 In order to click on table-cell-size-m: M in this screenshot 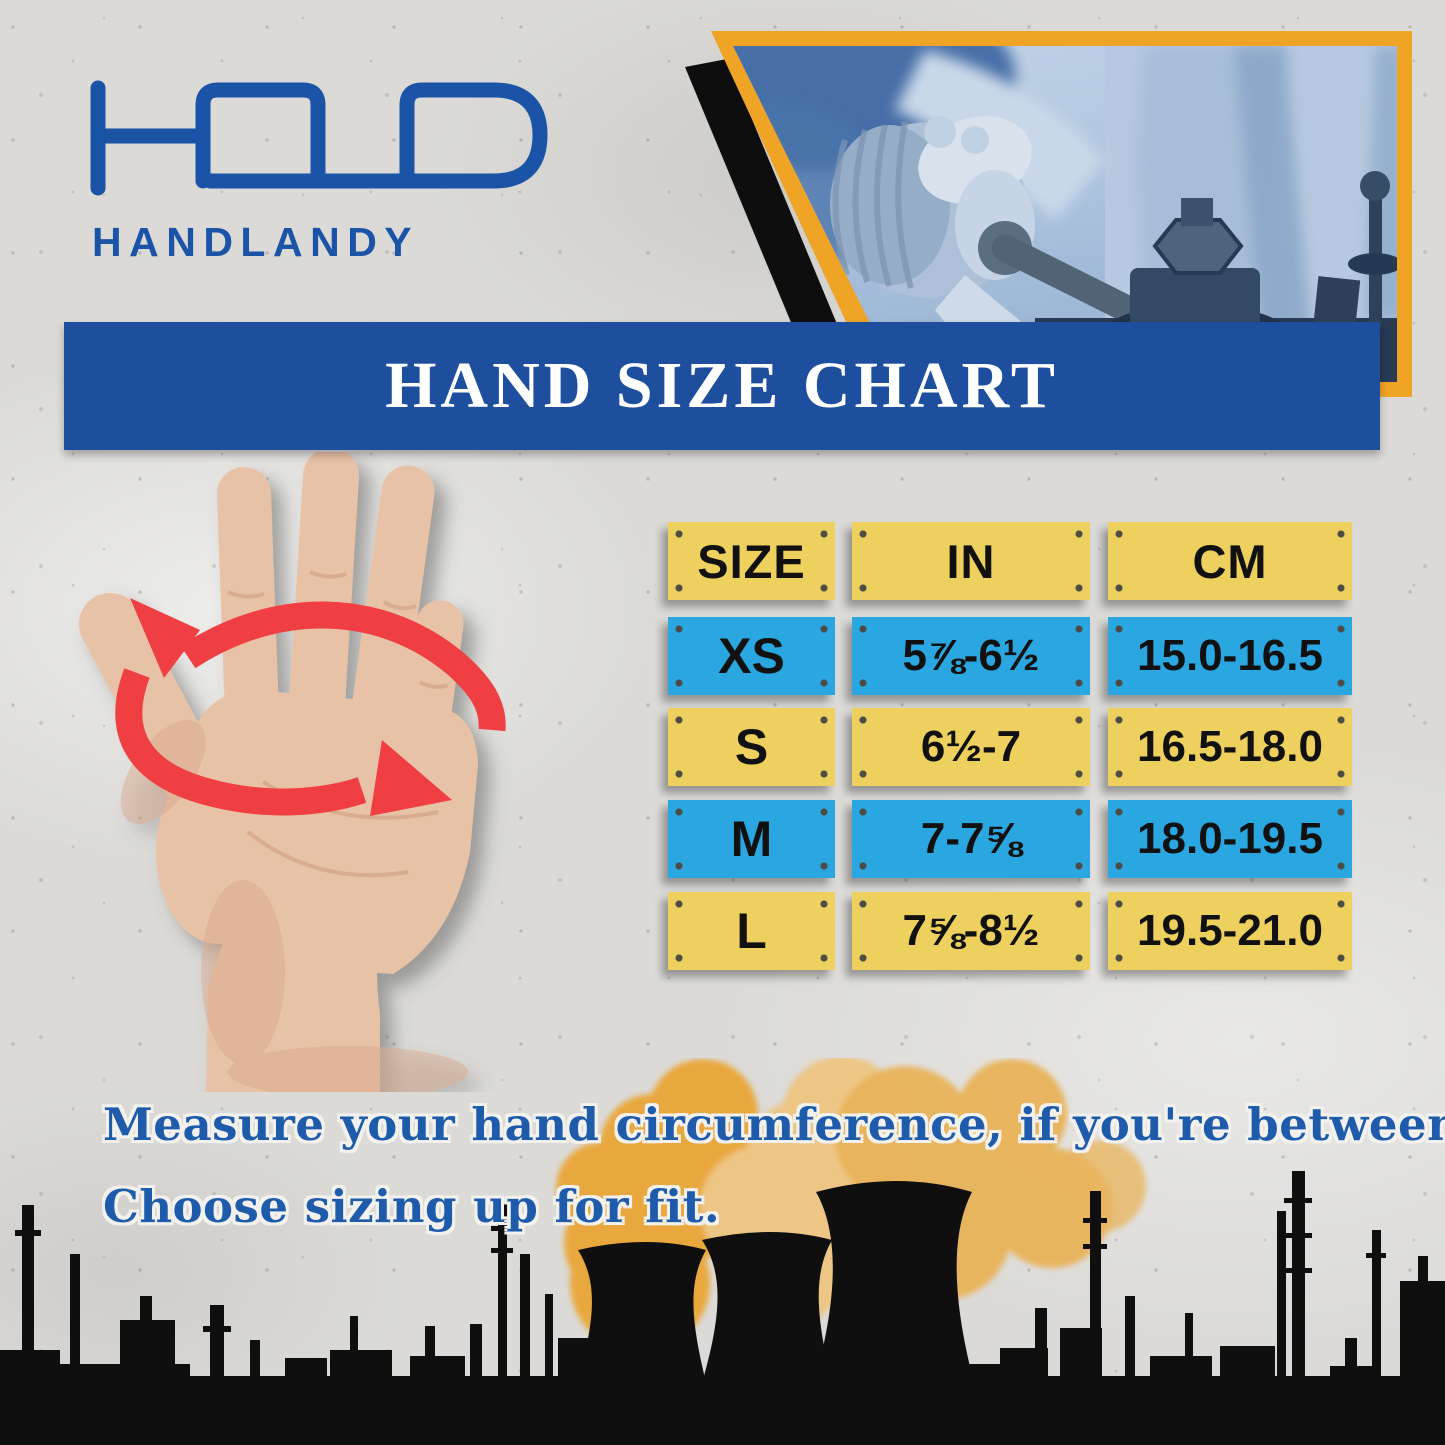, I will do `click(751, 839)`.